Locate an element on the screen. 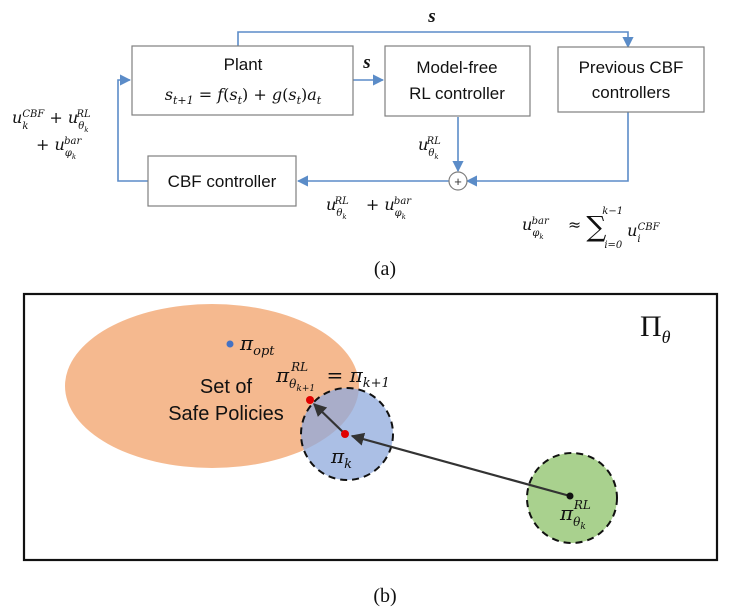  plant-equation: st+1 = f(st) + g(st)at is located at coordinates (243, 96).